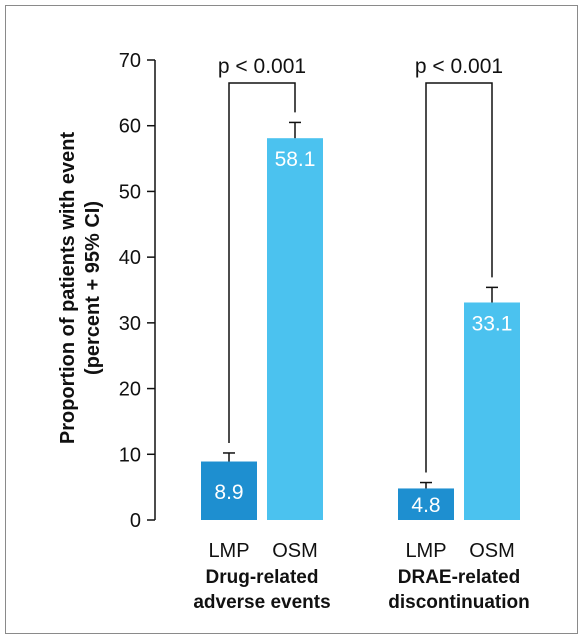  I want to click on group-label-line2: discontinuation, so click(458, 602).